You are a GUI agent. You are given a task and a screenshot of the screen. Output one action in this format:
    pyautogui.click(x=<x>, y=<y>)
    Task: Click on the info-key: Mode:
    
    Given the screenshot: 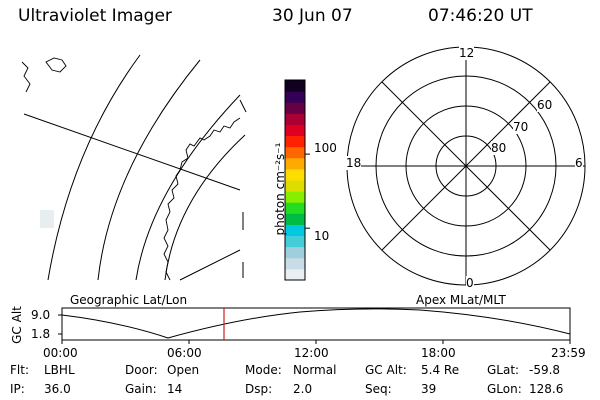 What is the action you would take?
    pyautogui.click(x=263, y=370)
    